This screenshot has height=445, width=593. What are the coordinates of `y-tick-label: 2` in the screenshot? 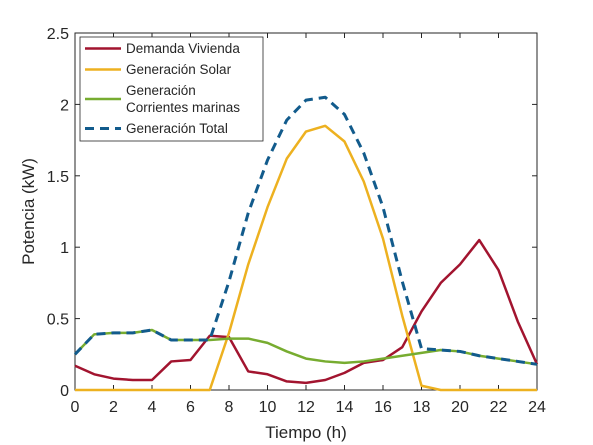 It's located at (64, 105).